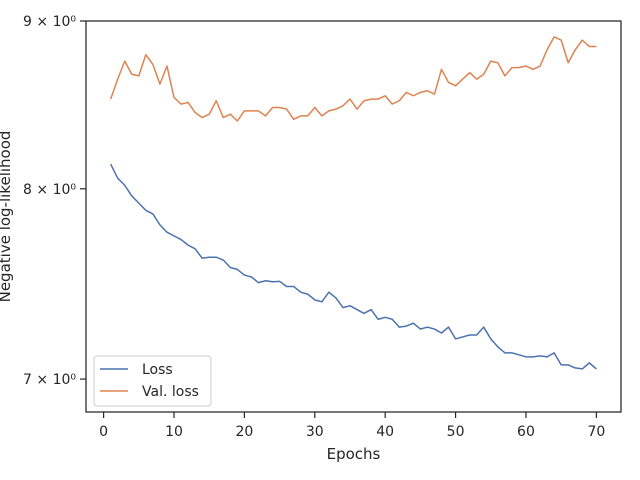 This screenshot has height=480, width=640. Describe the element at coordinates (174, 432) in the screenshot. I see `x-tick-label: 10` at that location.